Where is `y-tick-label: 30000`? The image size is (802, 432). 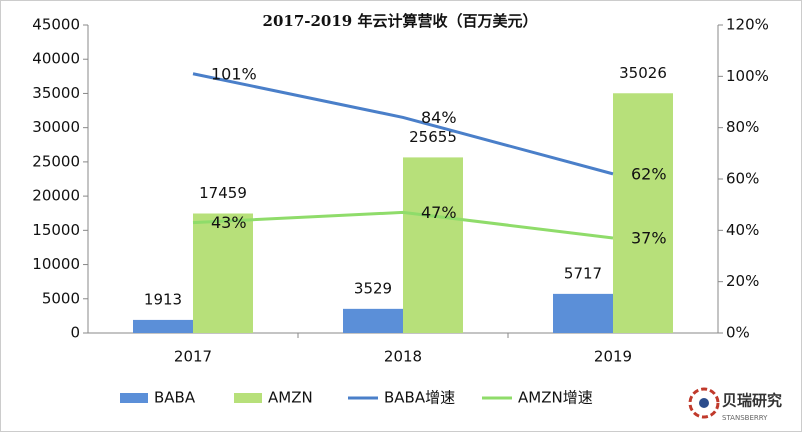 y-tick-label: 30000 is located at coordinates (56, 127).